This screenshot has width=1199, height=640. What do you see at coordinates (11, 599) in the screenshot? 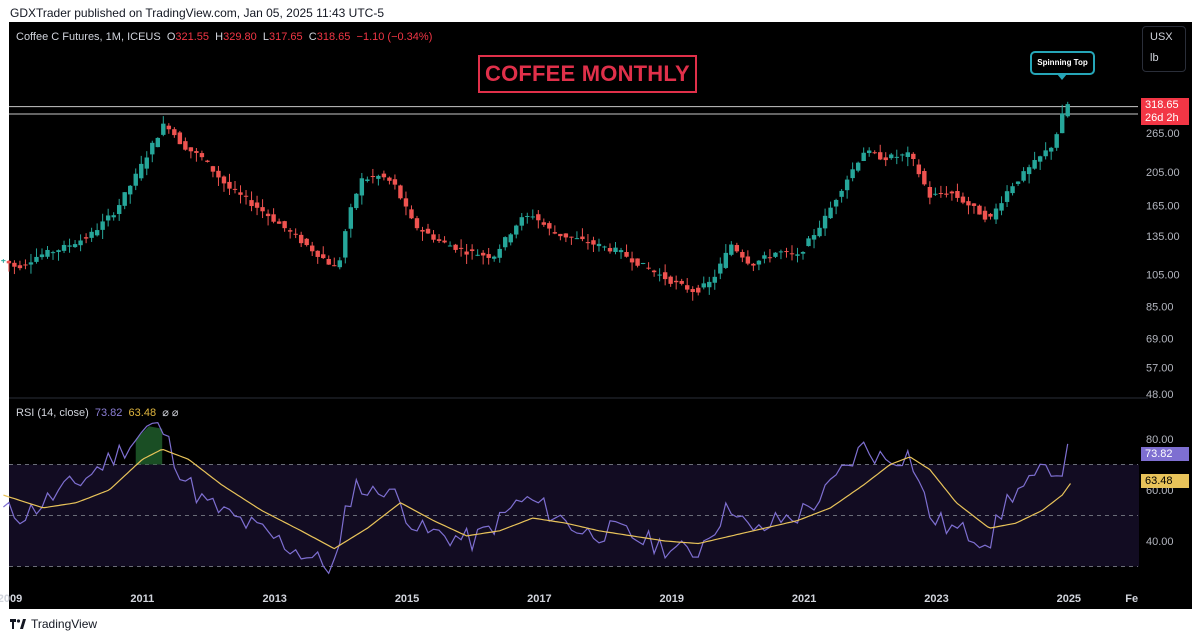
I see `time-axis-label: 2009` at bounding box center [11, 599].